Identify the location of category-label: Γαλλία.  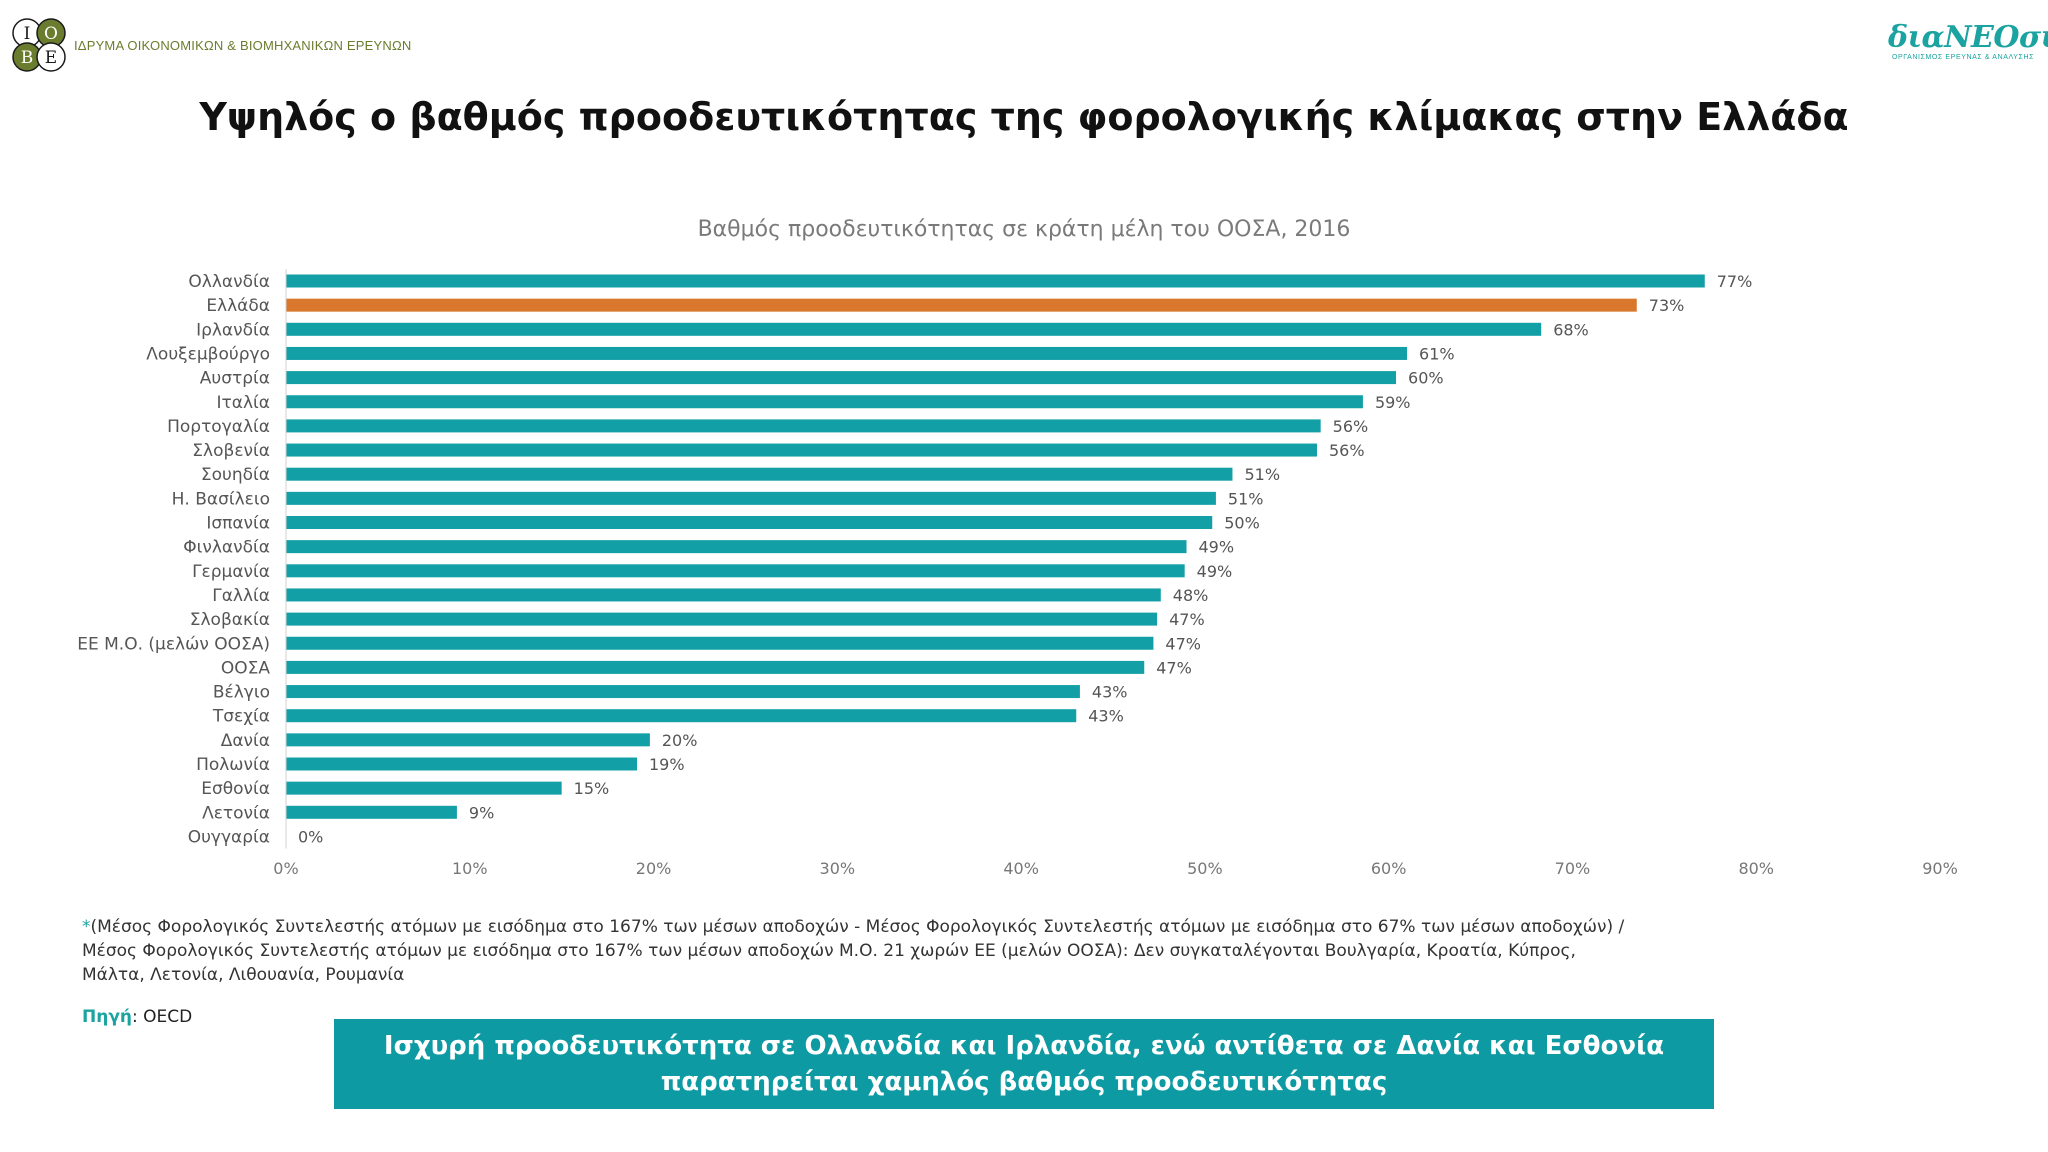
(241, 596).